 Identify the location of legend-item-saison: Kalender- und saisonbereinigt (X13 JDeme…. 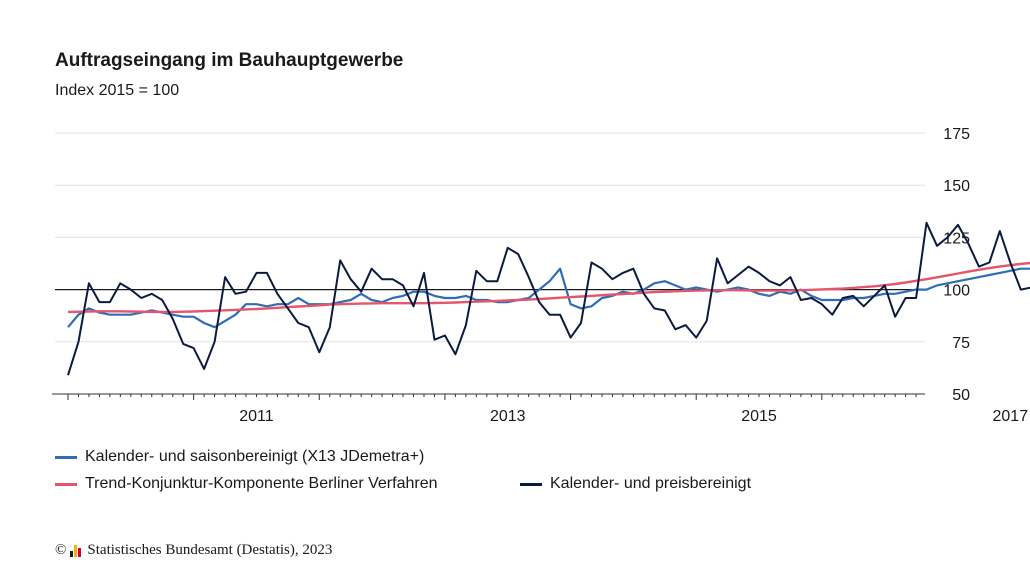
(239, 457).